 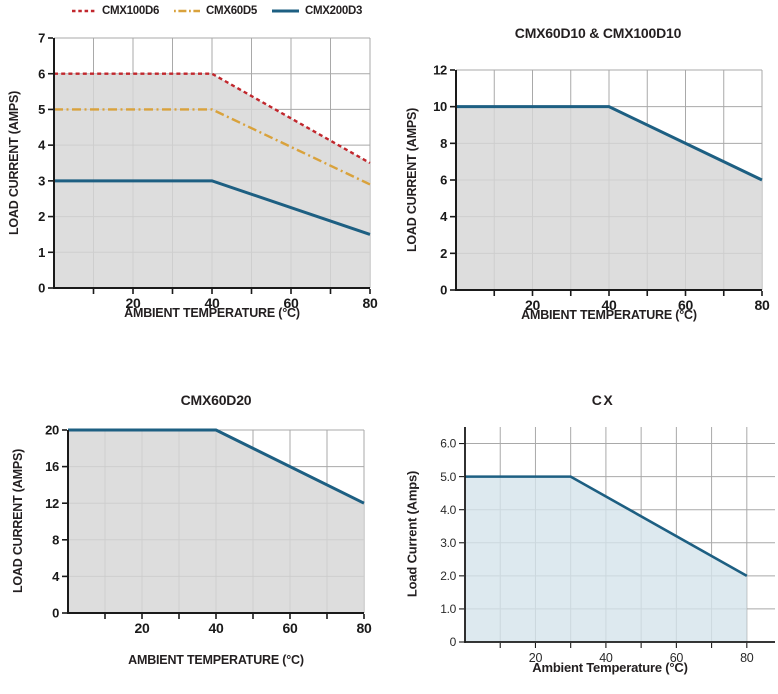 I want to click on tick-label: 3.0, so click(x=448, y=543).